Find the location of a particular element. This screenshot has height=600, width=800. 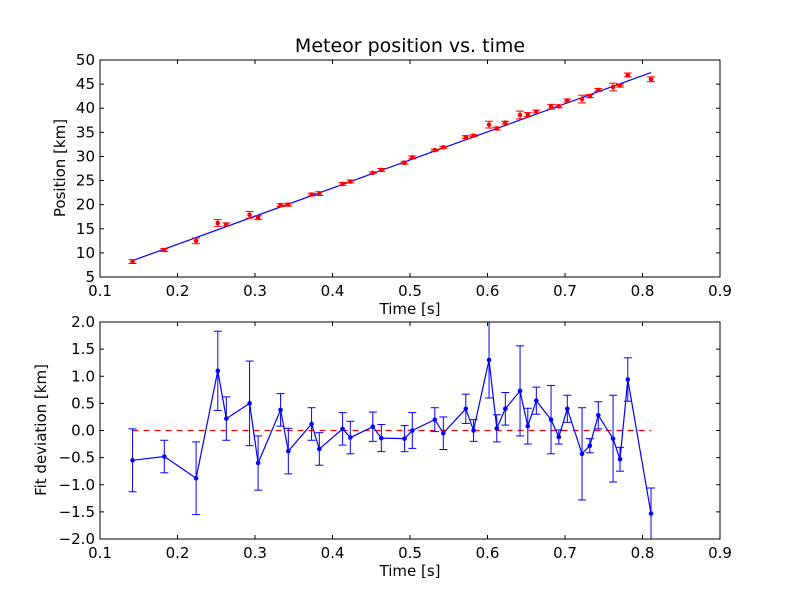

y-tick-label: 40 is located at coordinates (85, 108).